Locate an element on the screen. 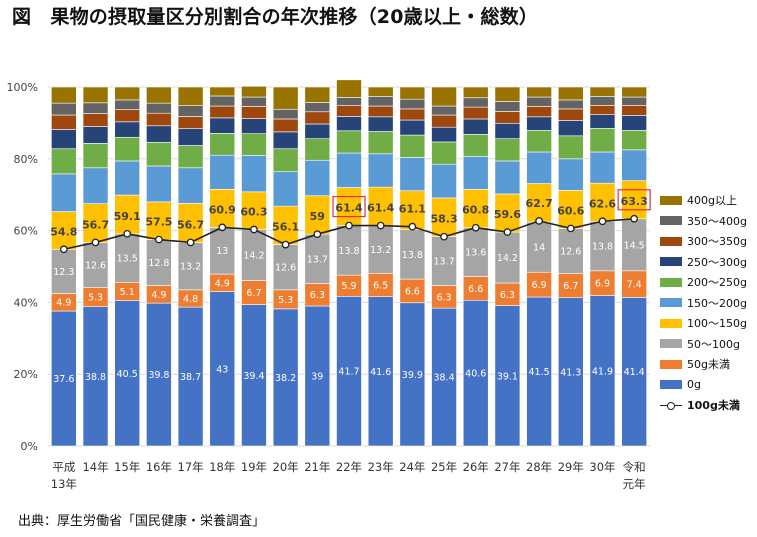 The width and height of the screenshot is (757, 537). line-data-label: 59.6 is located at coordinates (507, 214).